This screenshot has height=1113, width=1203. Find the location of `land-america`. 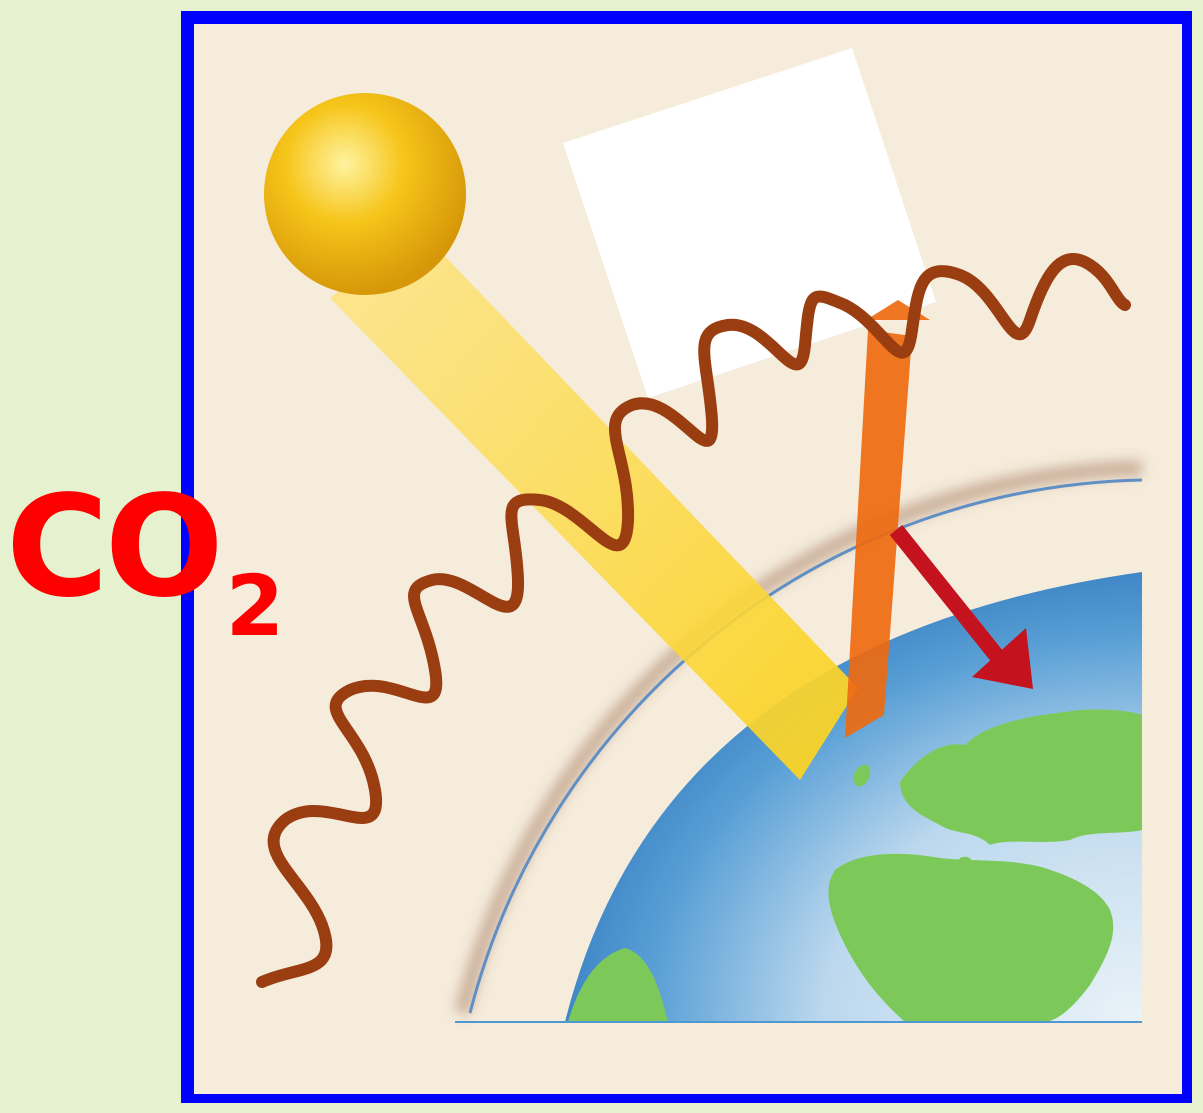

land-america is located at coordinates (618, 985).